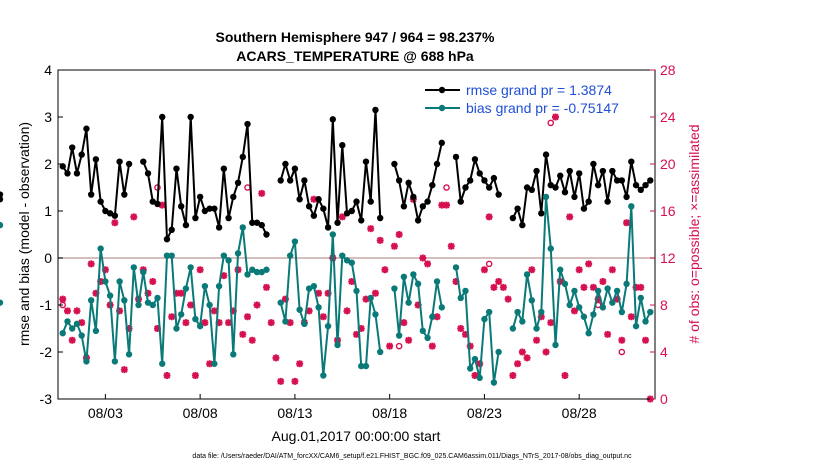 This screenshot has height=470, width=830. I want to click on right-tick-label: 12, so click(668, 258).